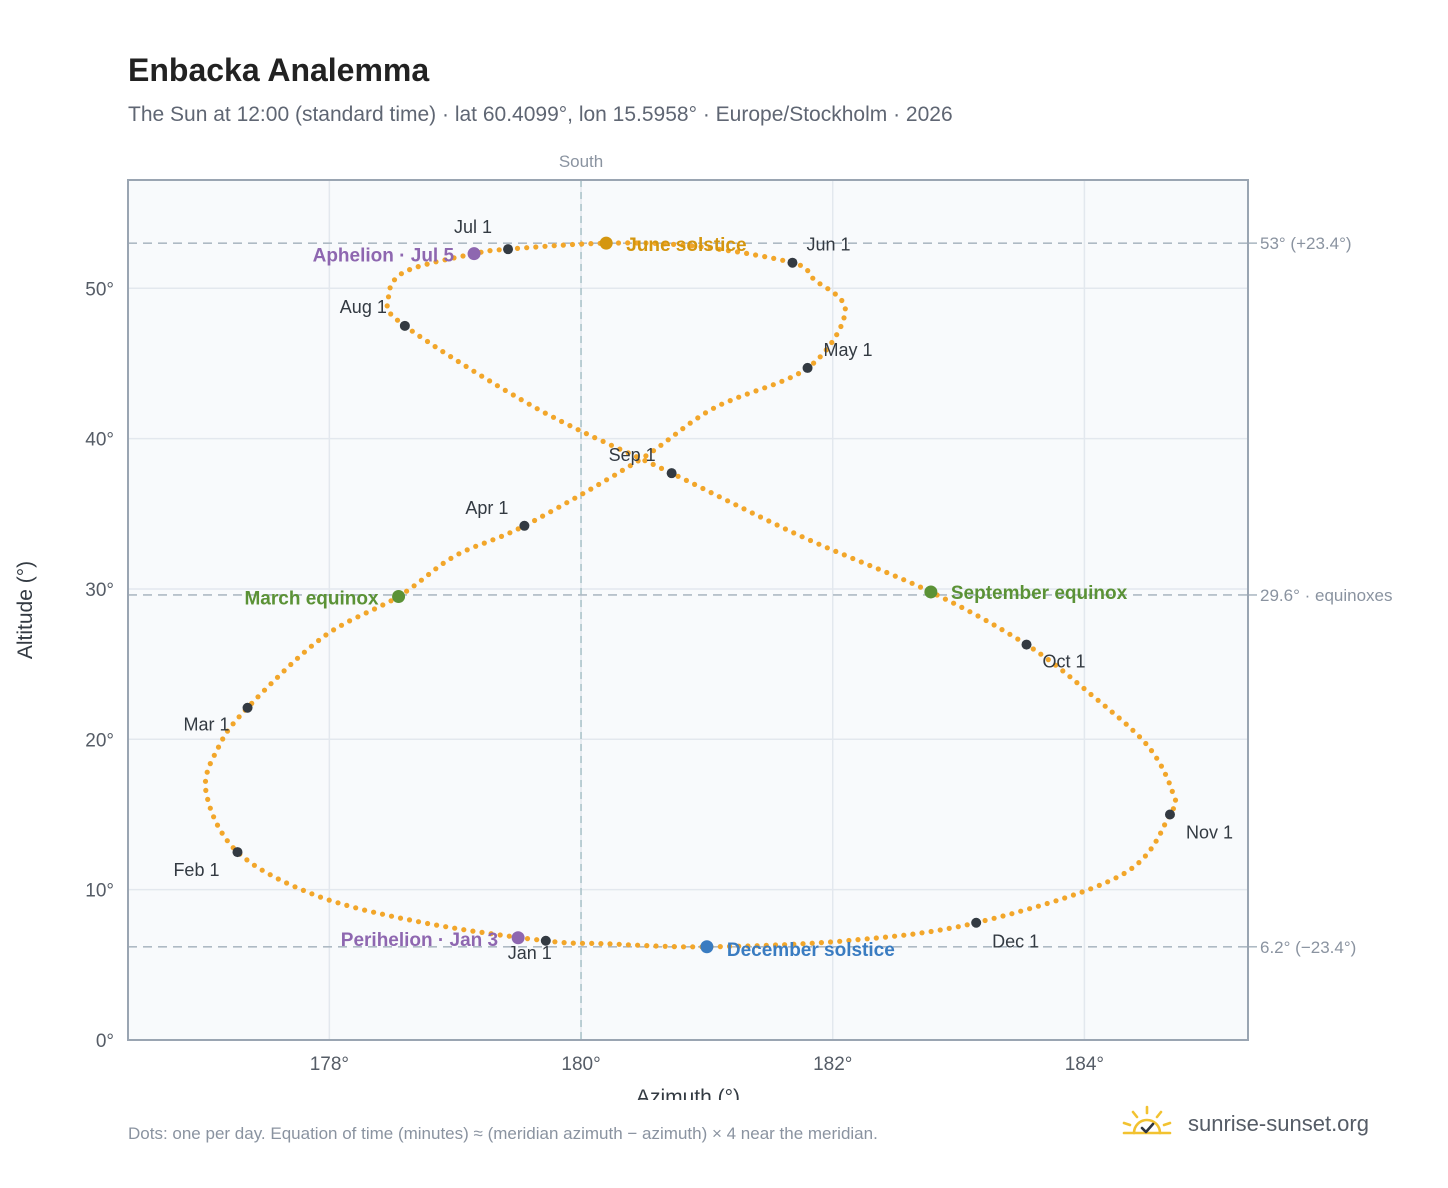 The width and height of the screenshot is (1448, 1188). What do you see at coordinates (473, 227) in the screenshot?
I see `month-marker-label: Jul 1` at bounding box center [473, 227].